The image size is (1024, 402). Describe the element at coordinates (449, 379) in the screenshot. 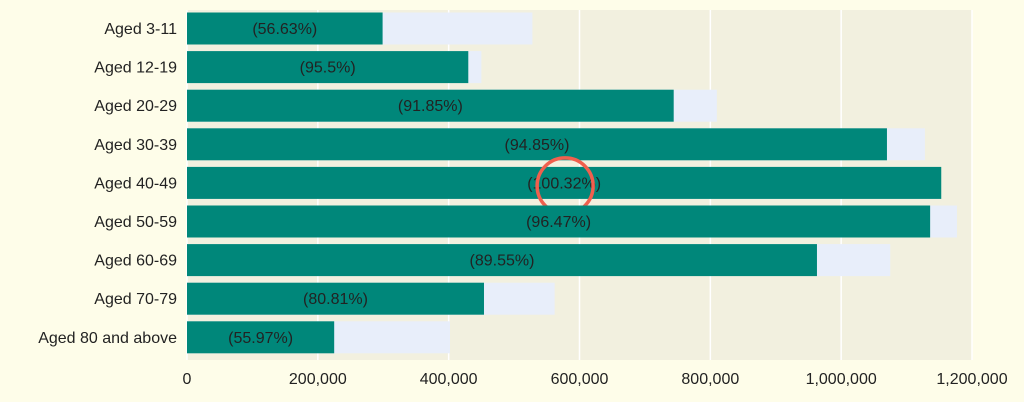

I see `x-tick-label: 400,000` at that location.